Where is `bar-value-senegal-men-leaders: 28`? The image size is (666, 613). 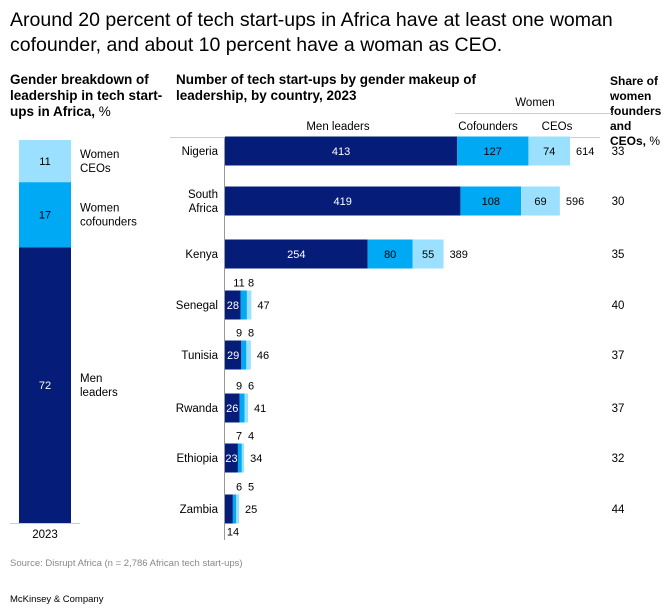 bar-value-senegal-men-leaders: 28 is located at coordinates (233, 306).